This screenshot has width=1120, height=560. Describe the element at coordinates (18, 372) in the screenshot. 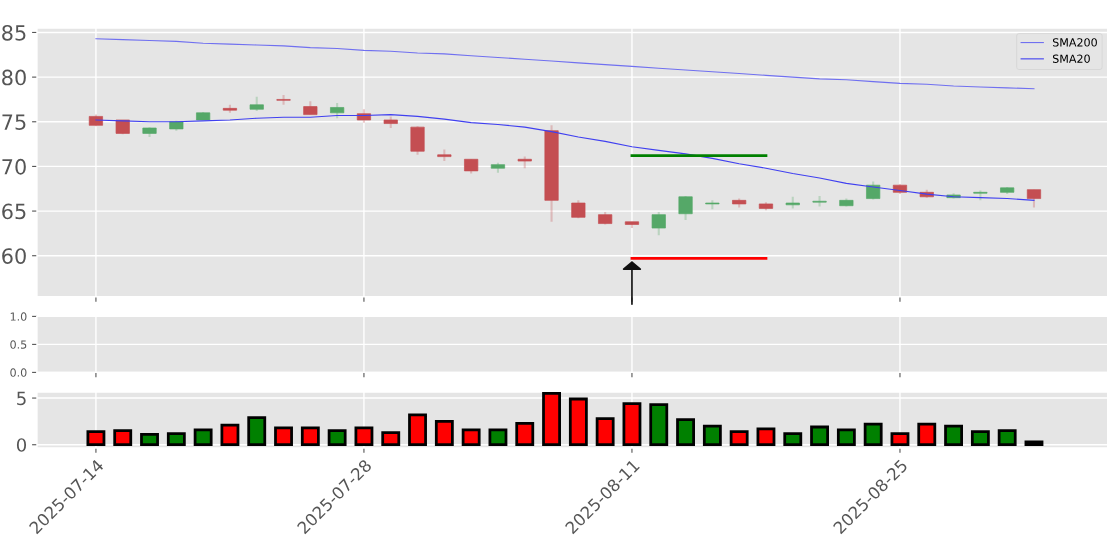

I see `y-tick-label: 0.0` at that location.